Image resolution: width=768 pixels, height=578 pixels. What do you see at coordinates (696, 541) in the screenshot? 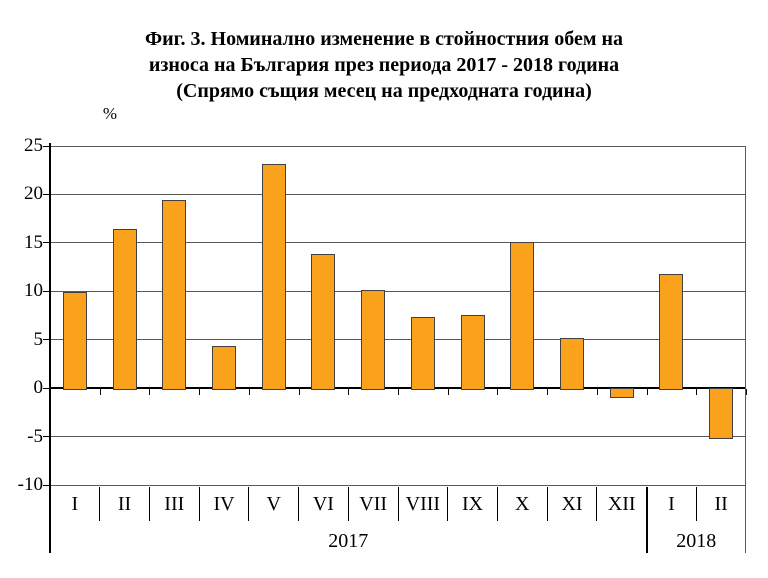
I see `year-label-2018: 2018` at bounding box center [696, 541].